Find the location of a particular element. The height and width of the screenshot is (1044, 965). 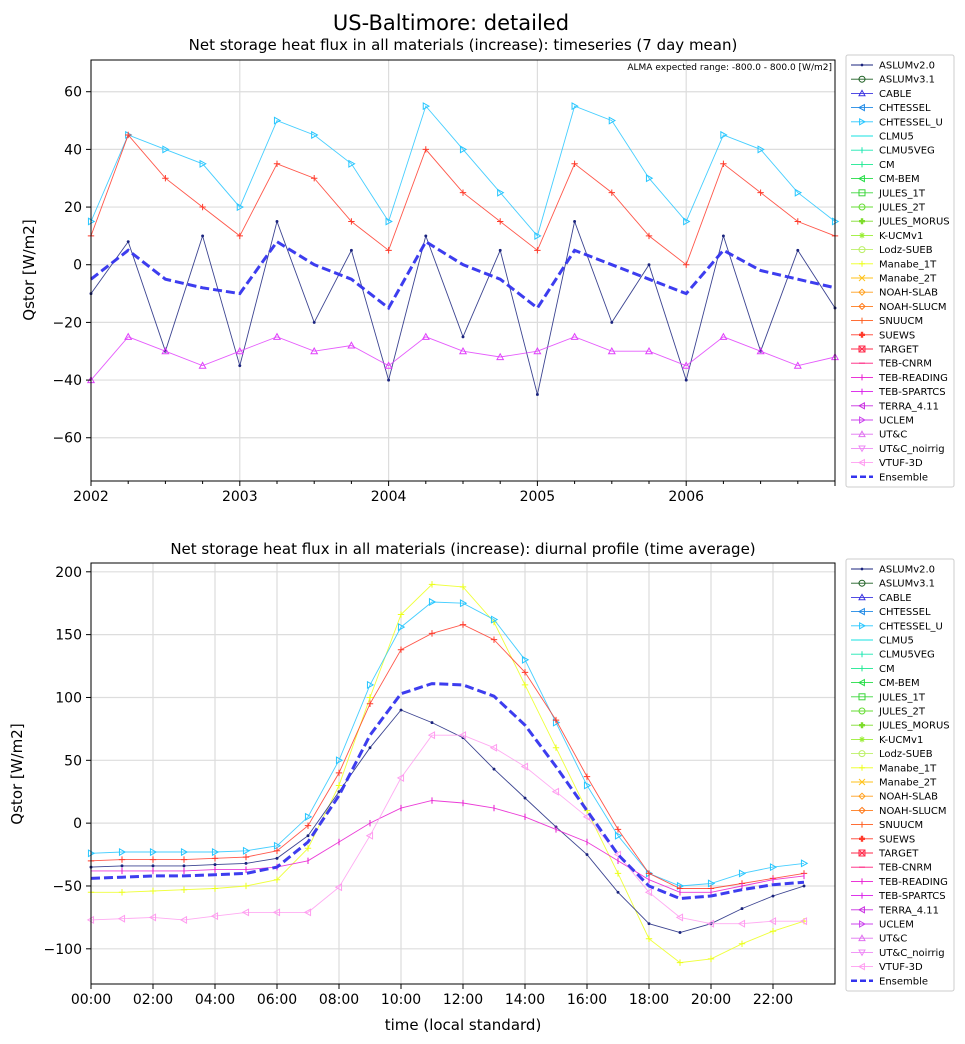

diurnal-legend-item-chtessel: CHTESSEL is located at coordinates (891, 612).